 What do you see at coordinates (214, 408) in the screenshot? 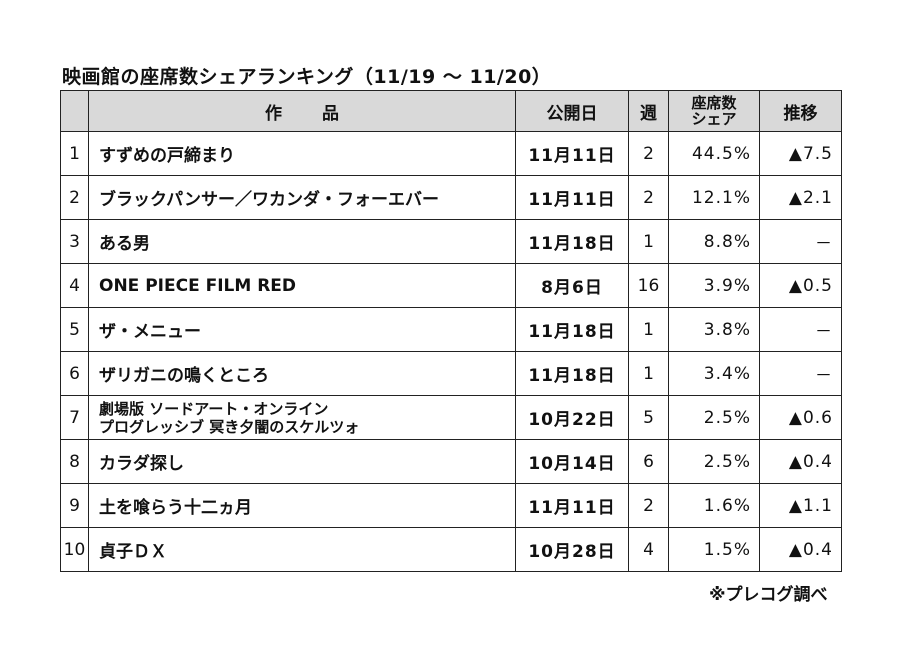
I see `title-line-1: 劇場版 ソードアート・オンライン` at bounding box center [214, 408].